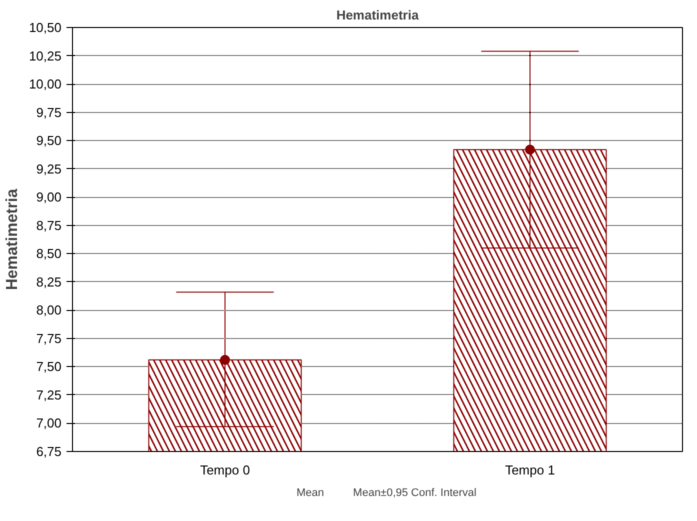 This screenshot has width=697, height=521. Describe the element at coordinates (530, 470) in the screenshot. I see `x-tick-label: Tempo 1` at that location.